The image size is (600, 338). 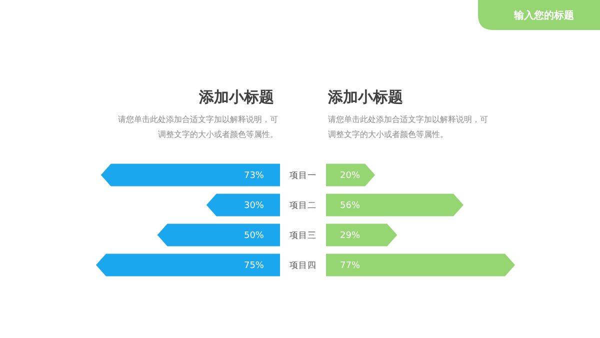 I want to click on y-tick-label: 项目四, so click(x=303, y=265).